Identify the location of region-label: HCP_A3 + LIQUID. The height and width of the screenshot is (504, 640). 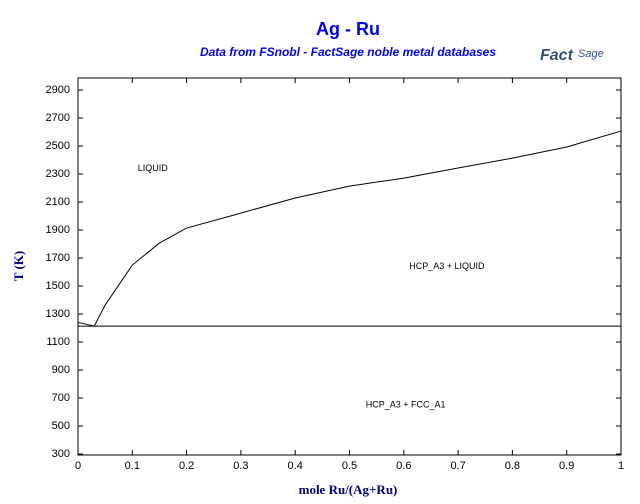
(447, 266).